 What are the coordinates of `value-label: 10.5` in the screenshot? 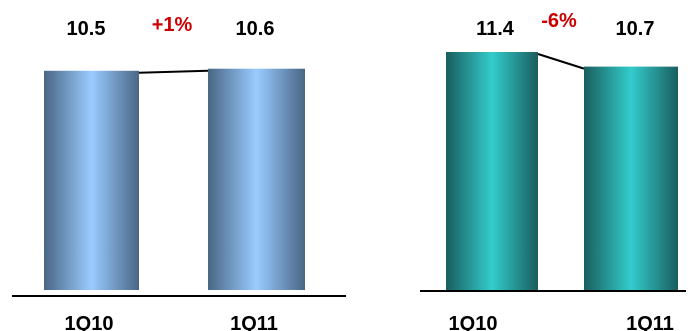 It's located at (86, 29).